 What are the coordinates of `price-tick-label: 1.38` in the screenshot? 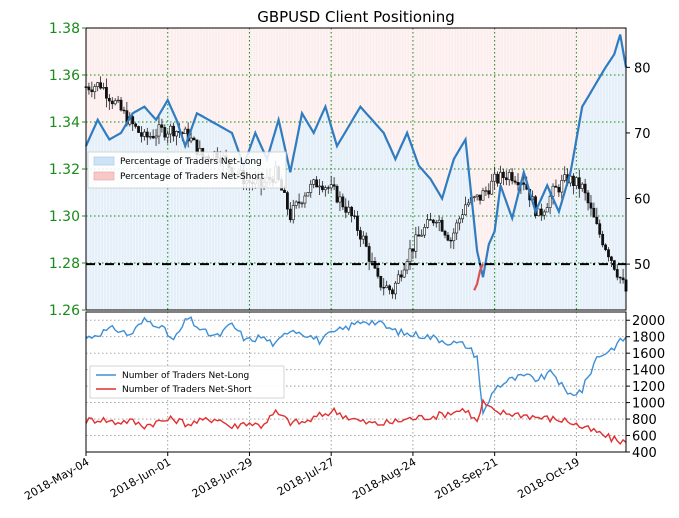 It's located at (64, 29).